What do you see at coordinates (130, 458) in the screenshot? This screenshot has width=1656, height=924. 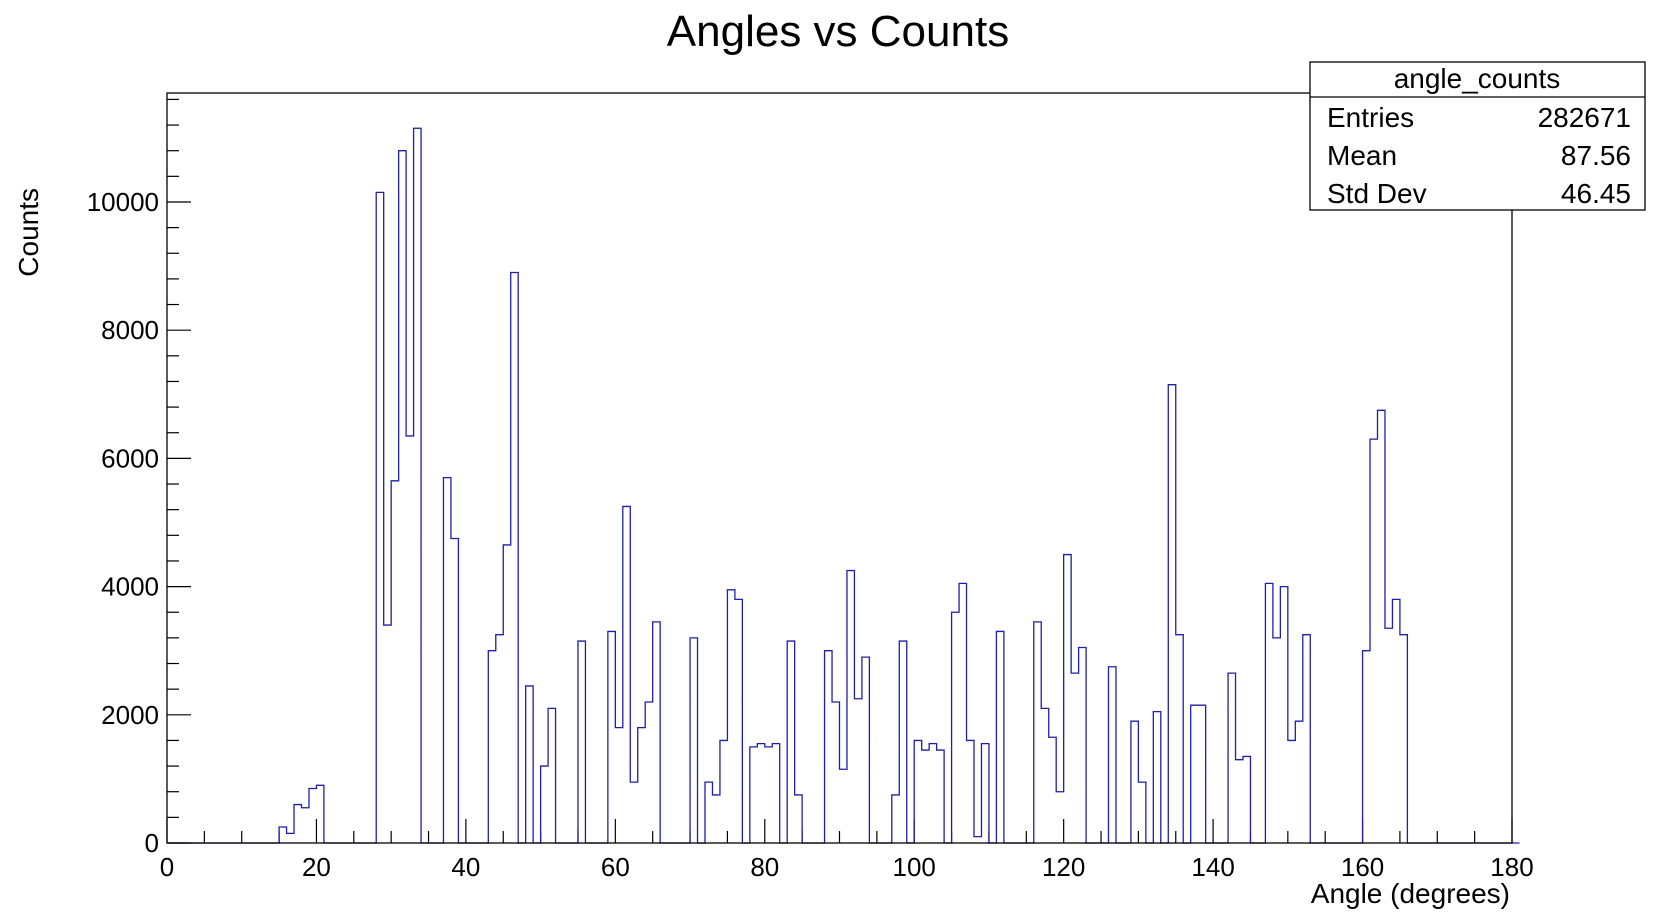 I see `y-tick-label: 6000` at bounding box center [130, 458].